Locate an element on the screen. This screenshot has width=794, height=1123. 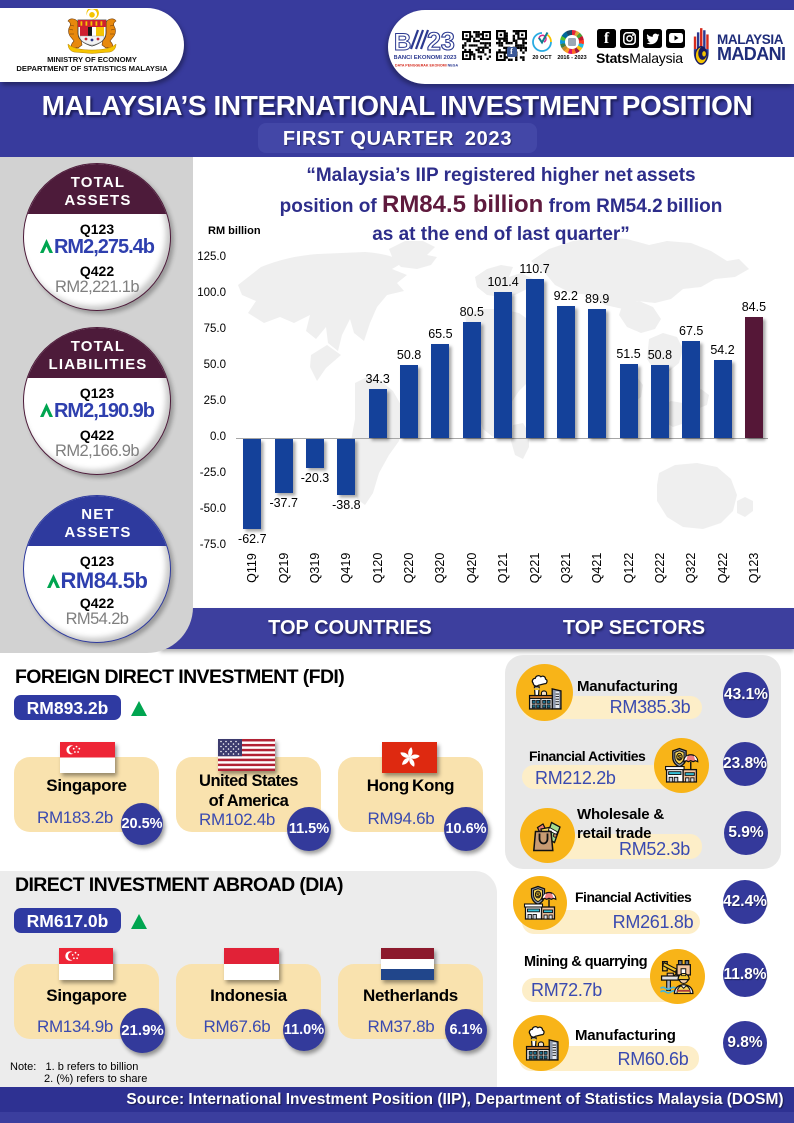
svg-text: B is located at coordinates (402, 42).